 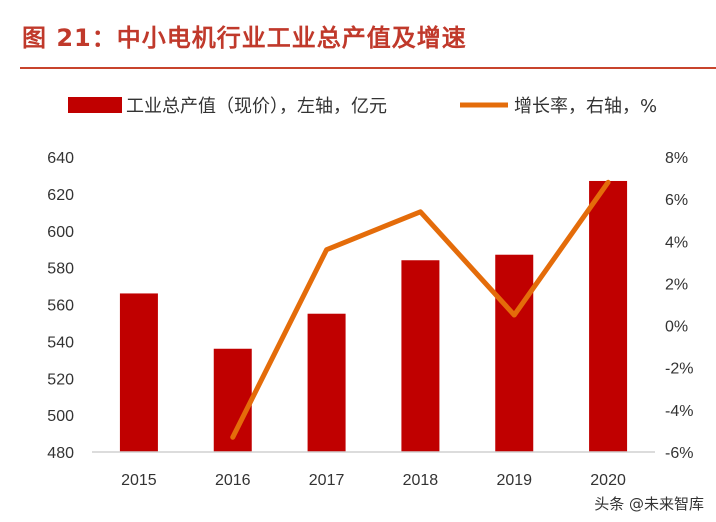 I want to click on left-tick-label: 480, so click(x=60, y=453).